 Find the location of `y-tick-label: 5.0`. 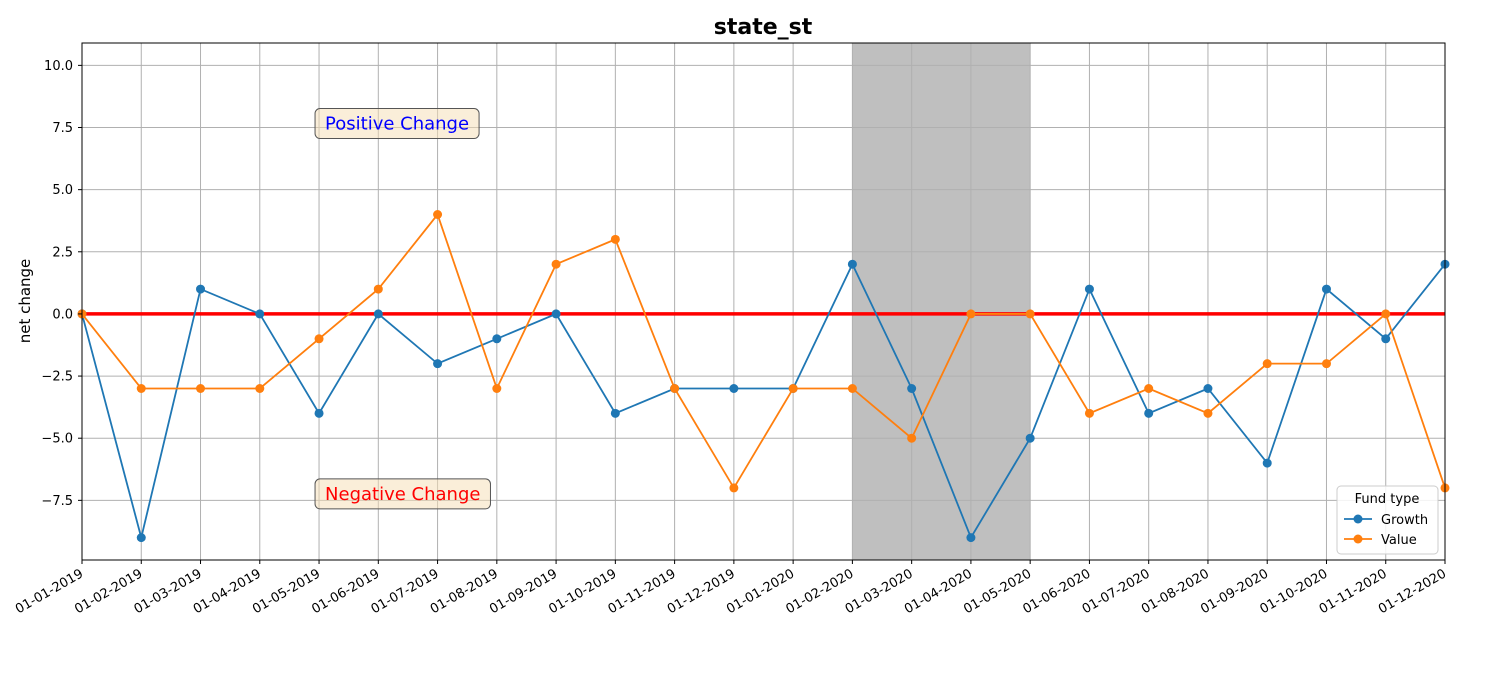

y-tick-label: 5.0 is located at coordinates (62, 190).